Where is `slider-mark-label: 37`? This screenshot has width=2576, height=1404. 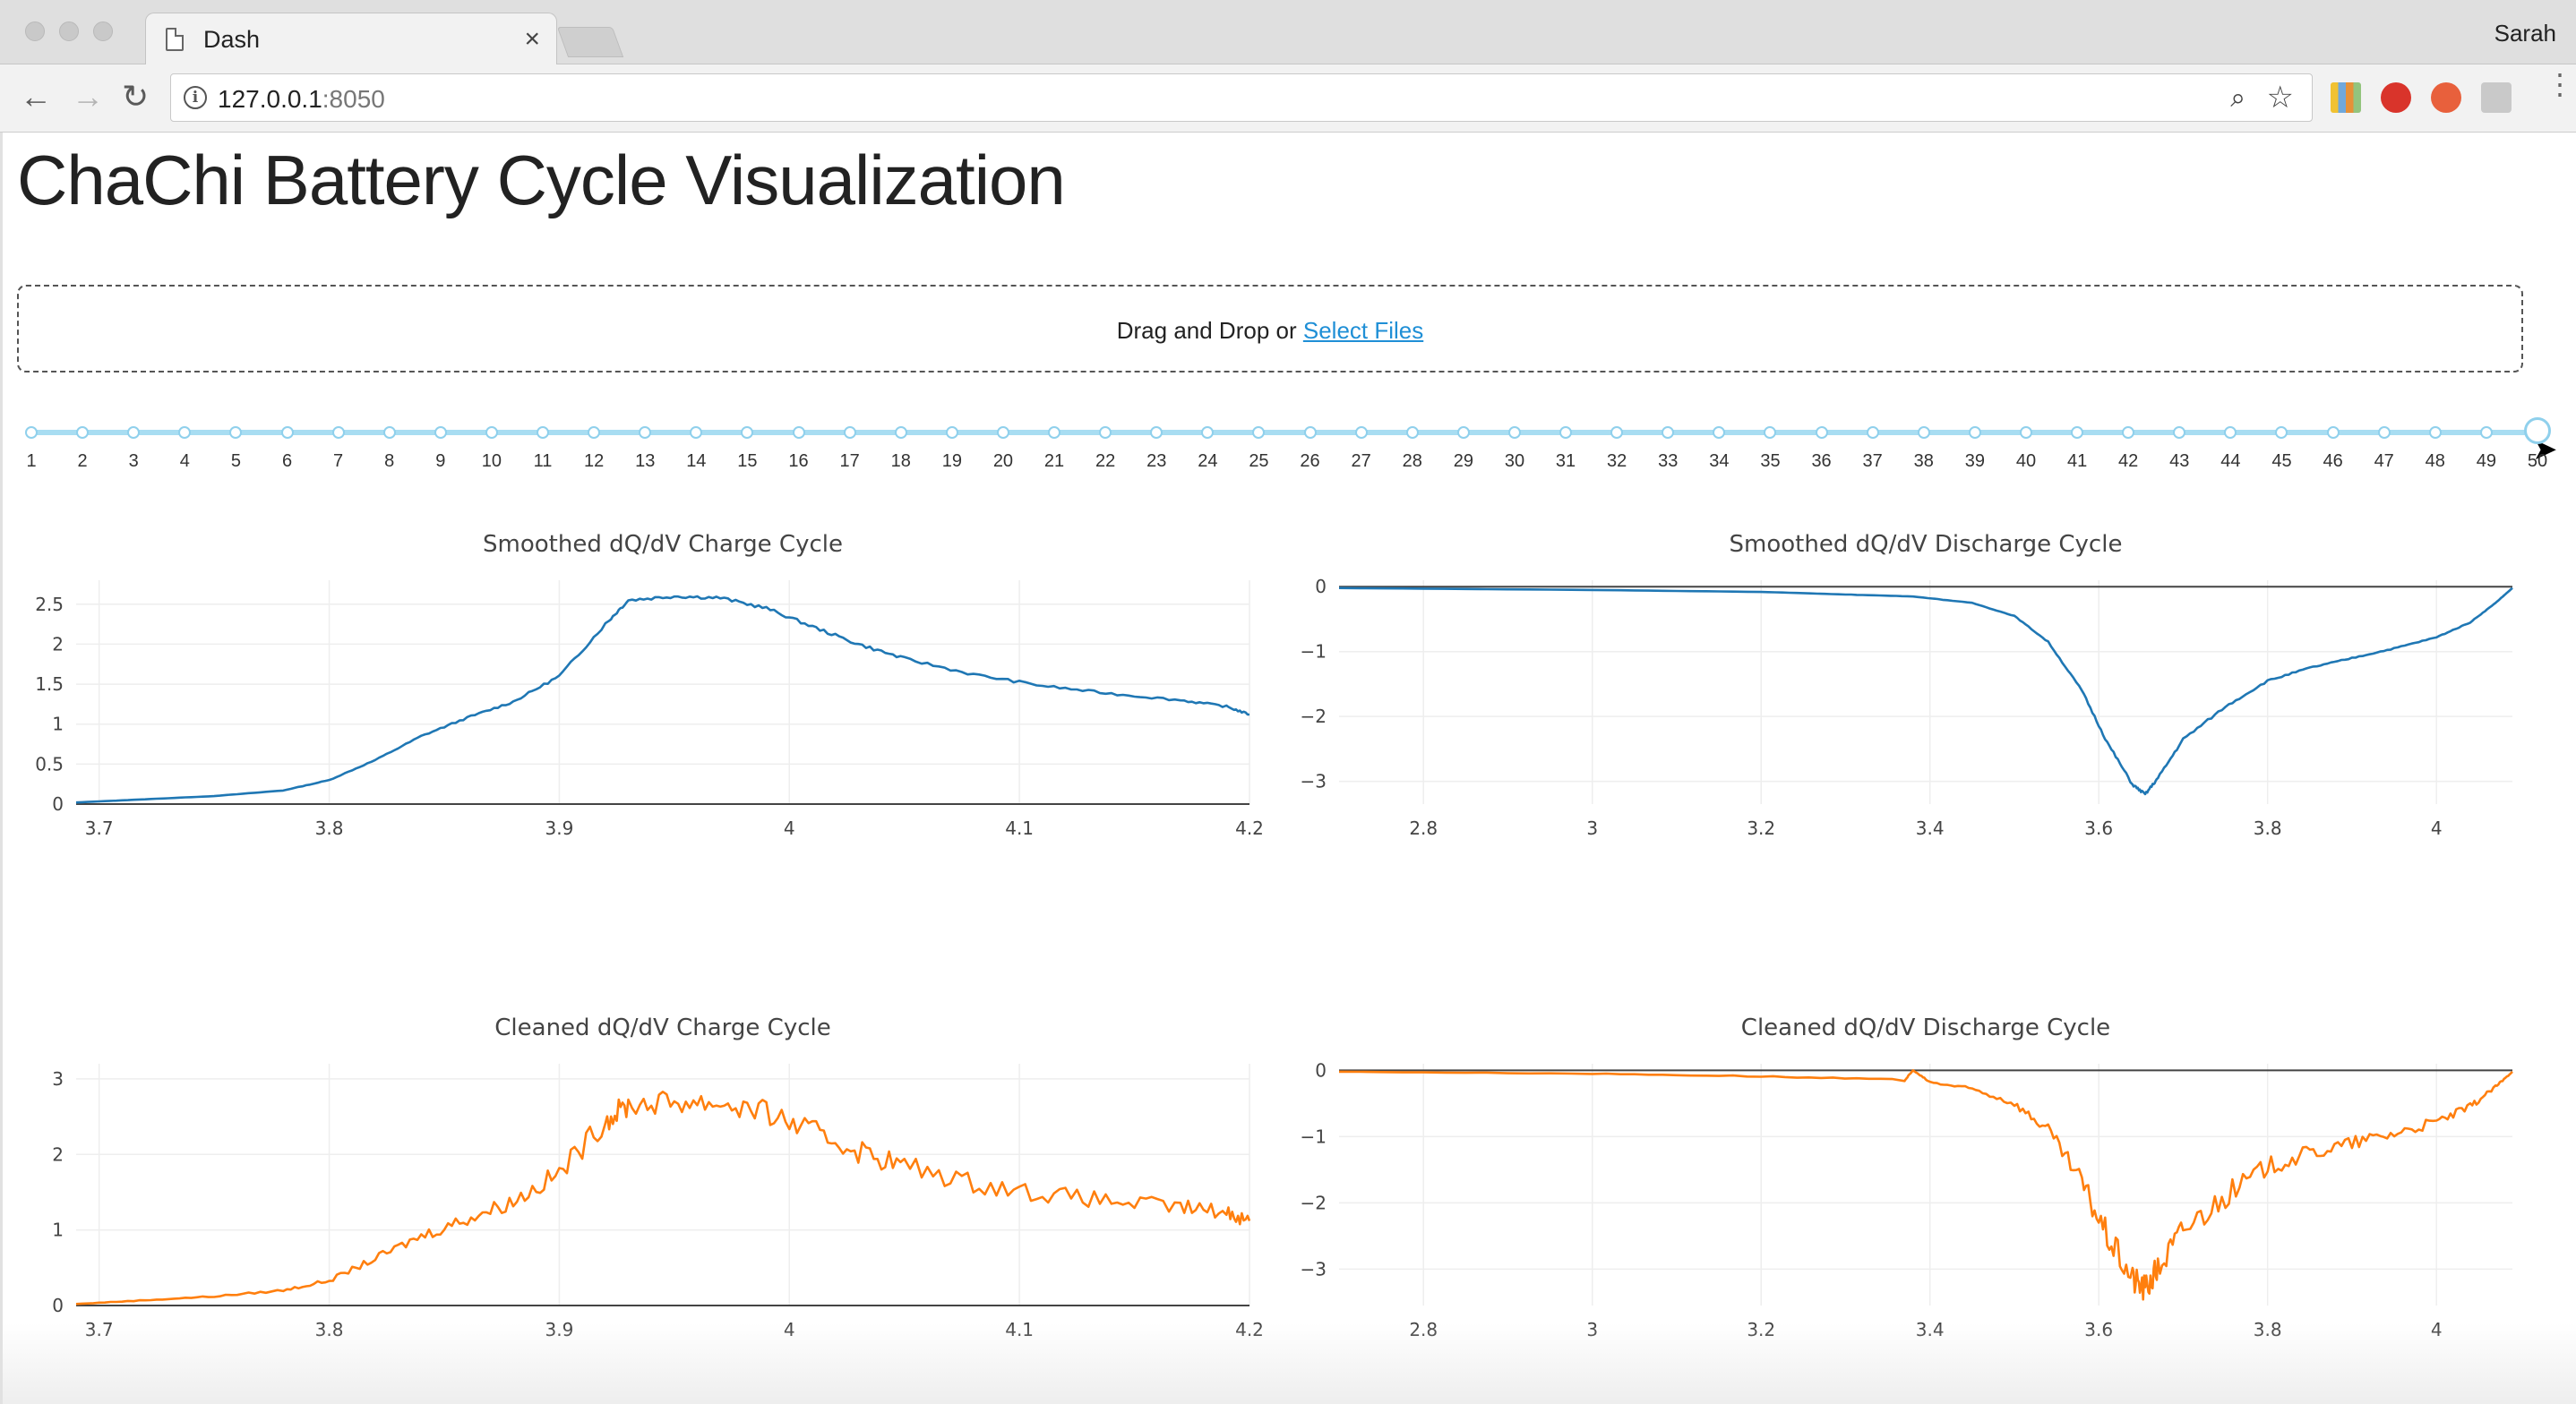 slider-mark-label: 37 is located at coordinates (1872, 461).